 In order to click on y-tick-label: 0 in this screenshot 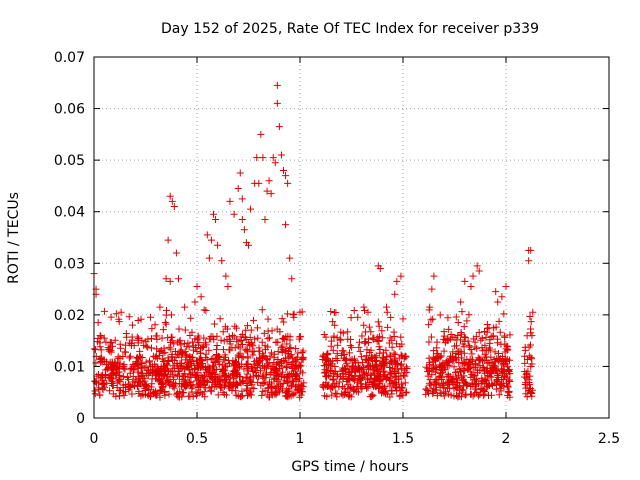, I will do `click(80, 419)`.